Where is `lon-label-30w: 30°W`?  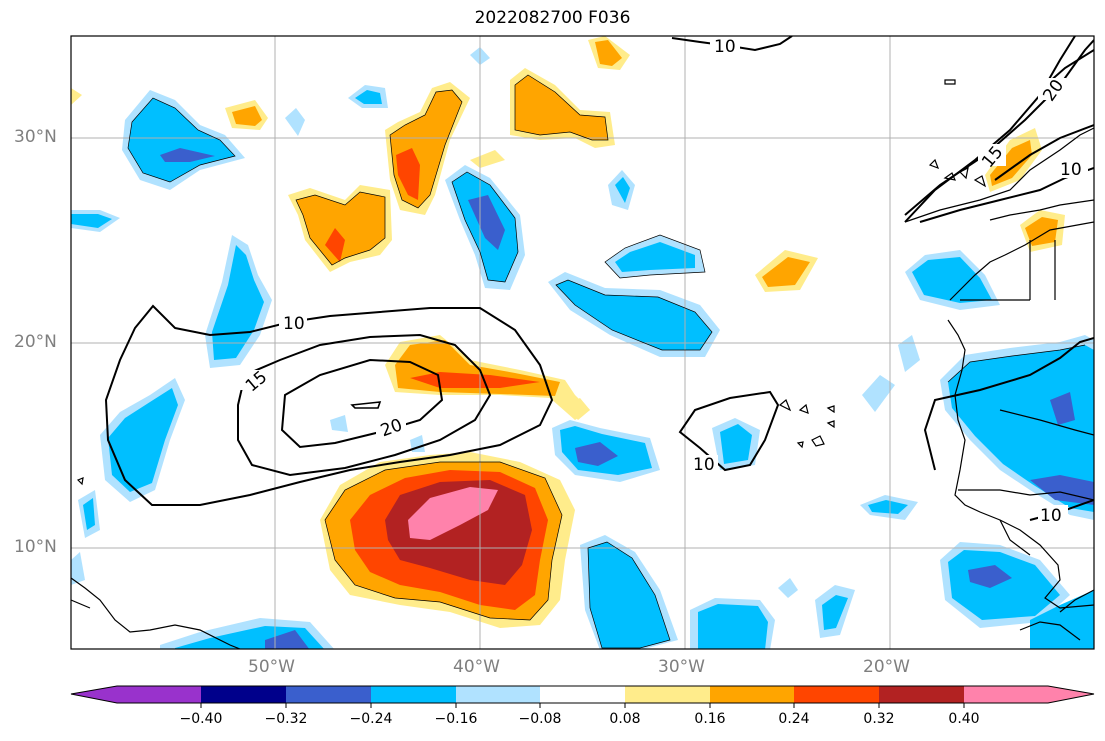
lon-label-30w: 30°W is located at coordinates (681, 667).